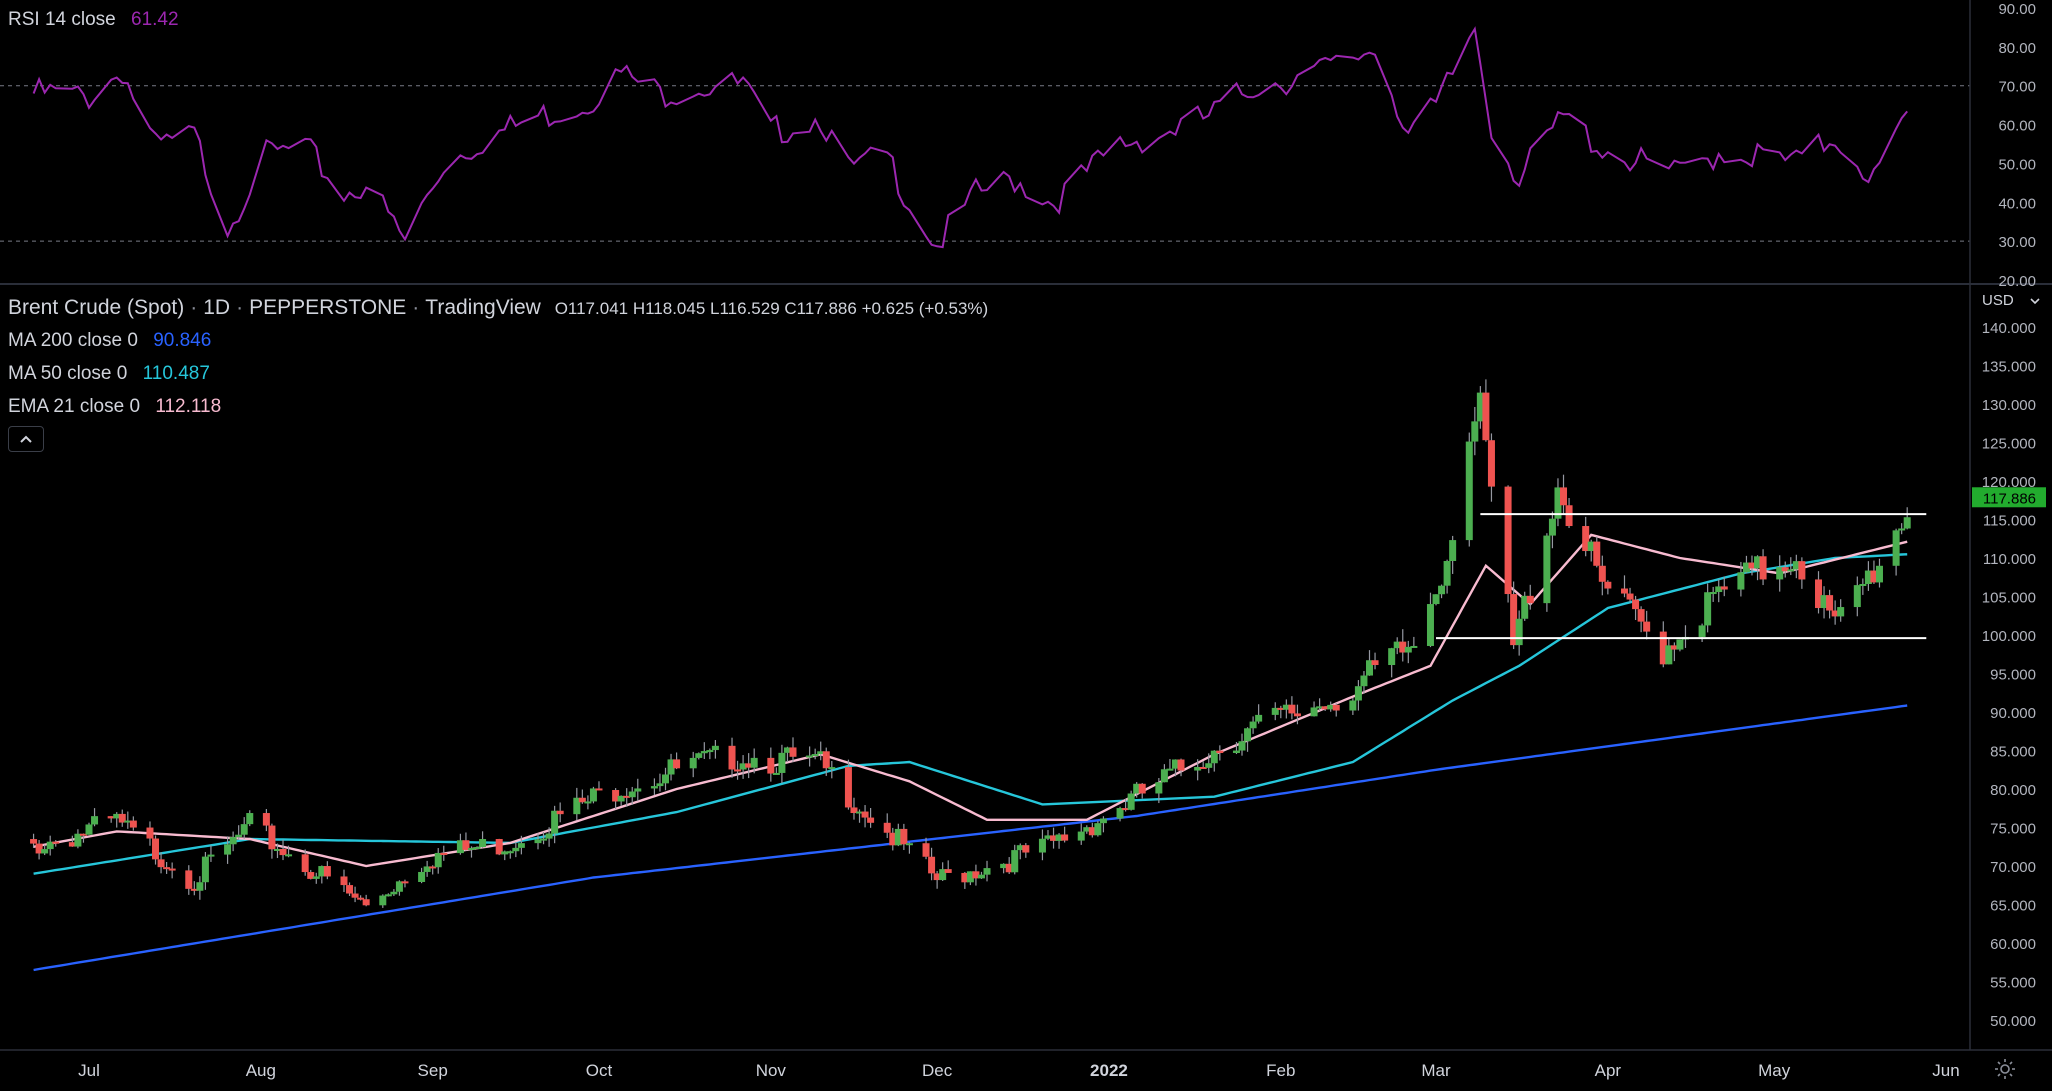 The width and height of the screenshot is (2052, 1091). I want to click on ema21-legend: EMA 21 close 0 112.118, so click(114, 407).